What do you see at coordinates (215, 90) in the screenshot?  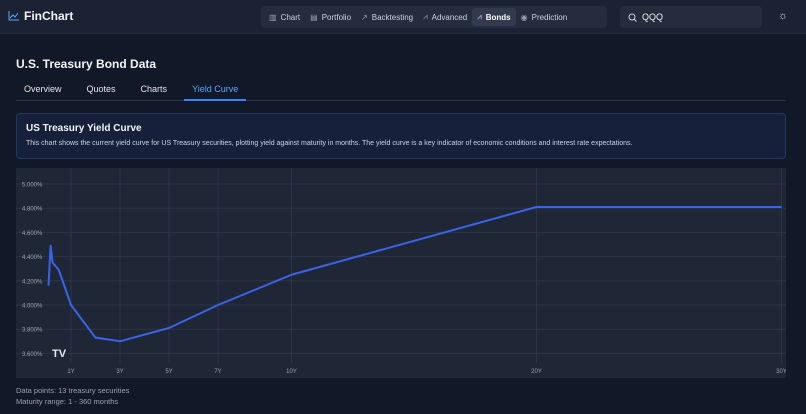 I see `tab-yield-curve: Yield Curve` at bounding box center [215, 90].